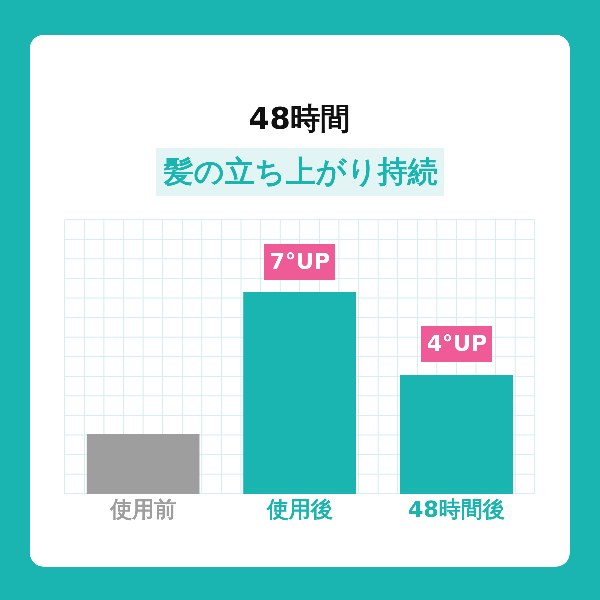 This screenshot has width=600, height=600. What do you see at coordinates (457, 344) in the screenshot?
I see `annotation: 4°UP` at bounding box center [457, 344].